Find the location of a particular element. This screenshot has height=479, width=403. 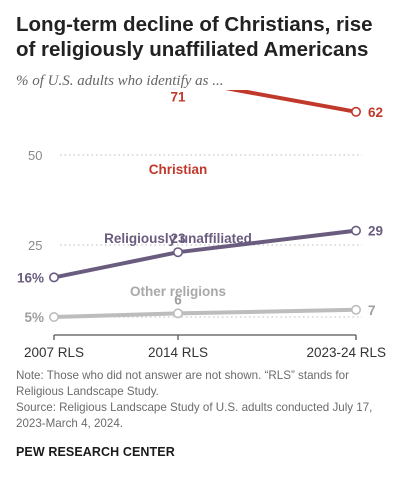

data-label-0-1: 71 is located at coordinates (178, 97).